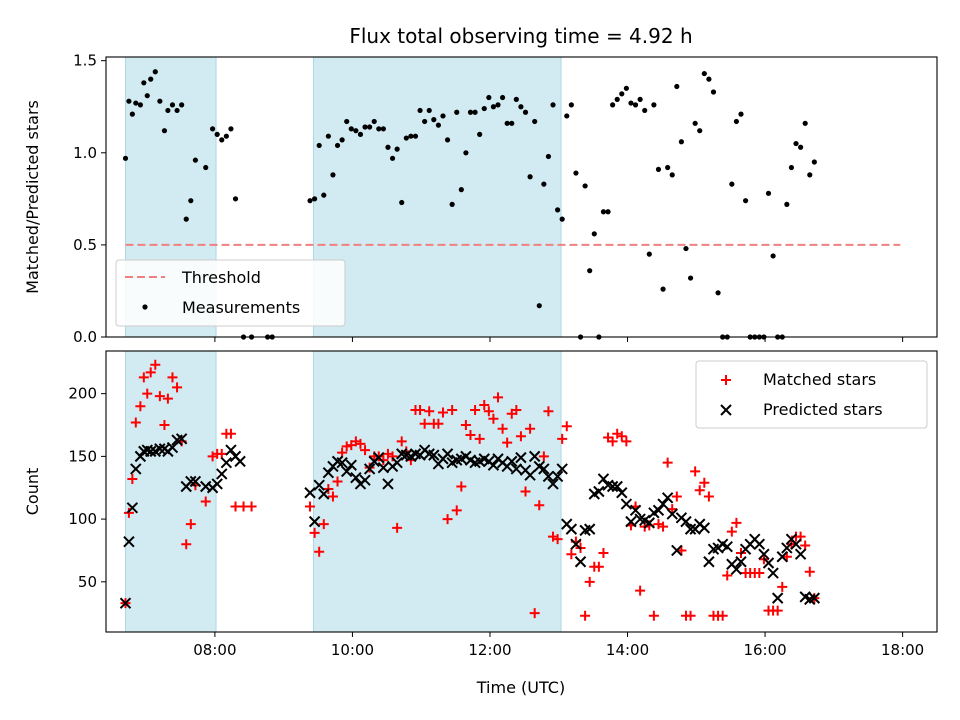 This screenshot has width=960, height=720. Describe the element at coordinates (230, 293) in the screenshot. I see `legend: Threshold Measurements` at that location.